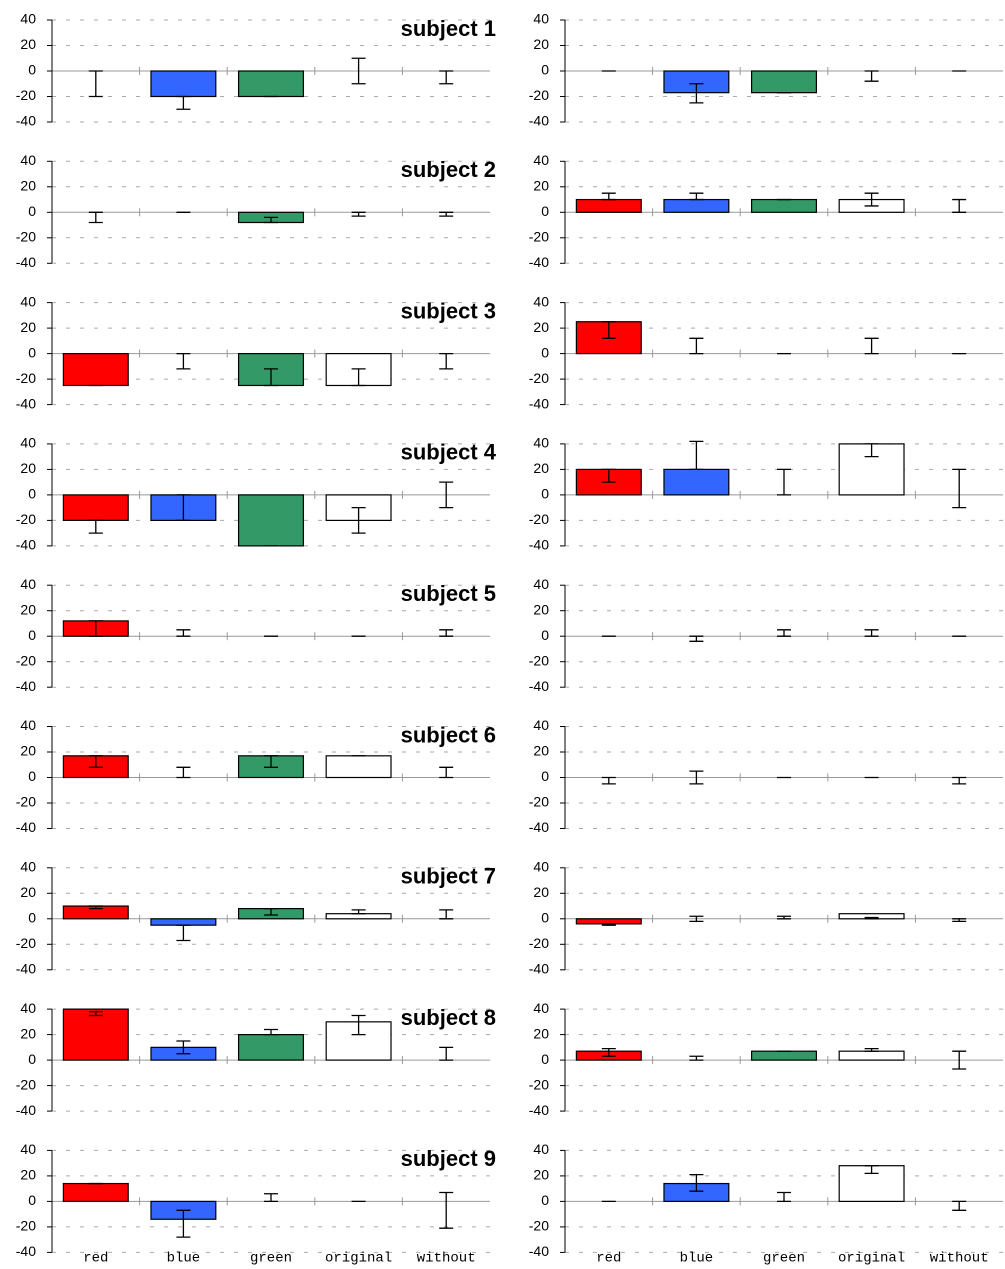 This screenshot has height=1269, width=1005. I want to click on panel-title: subject 2, so click(448, 169).